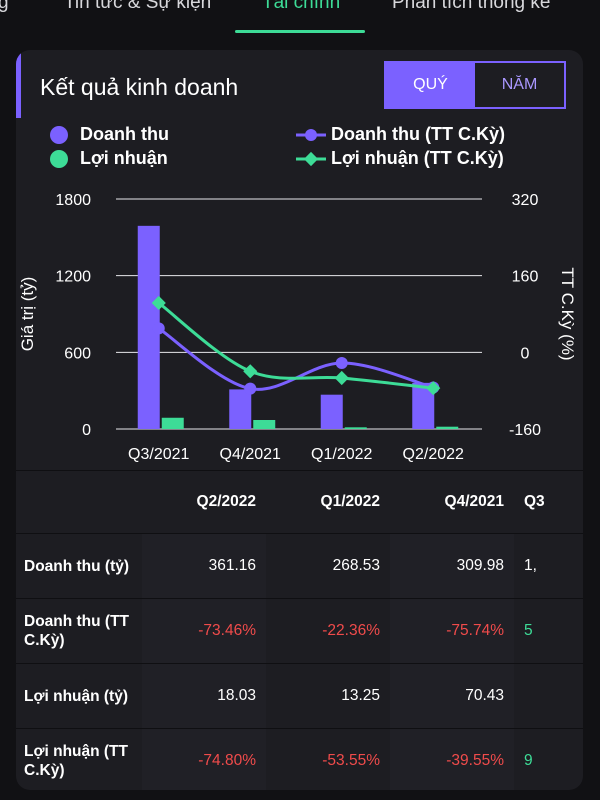 The height and width of the screenshot is (800, 600). I want to click on legend-revenue-growth-label: Doanh thu (TT C.Kỳ), so click(418, 134).